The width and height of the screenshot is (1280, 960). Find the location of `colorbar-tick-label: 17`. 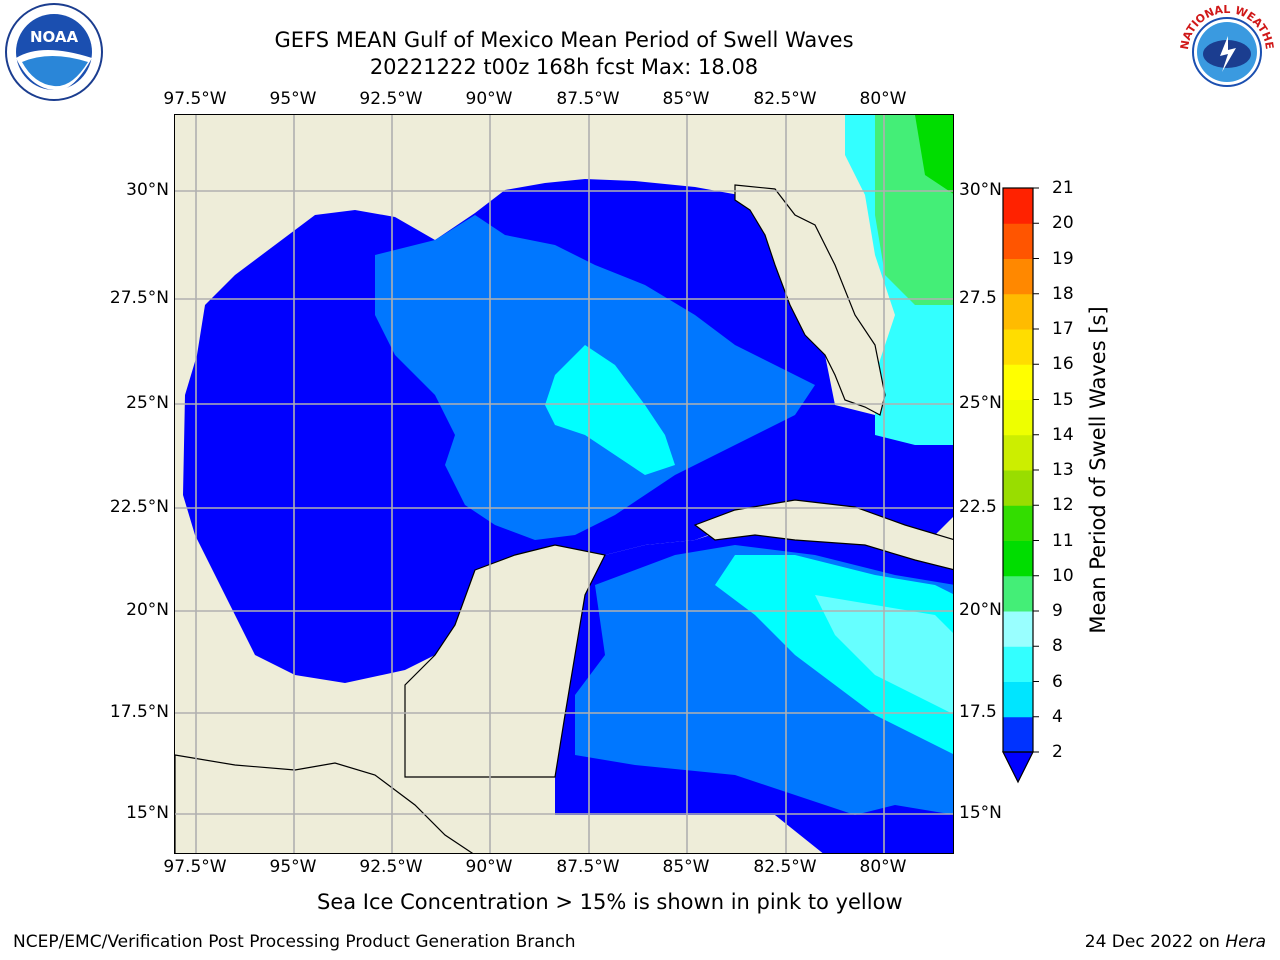

colorbar-tick-label: 17 is located at coordinates (1063, 329).